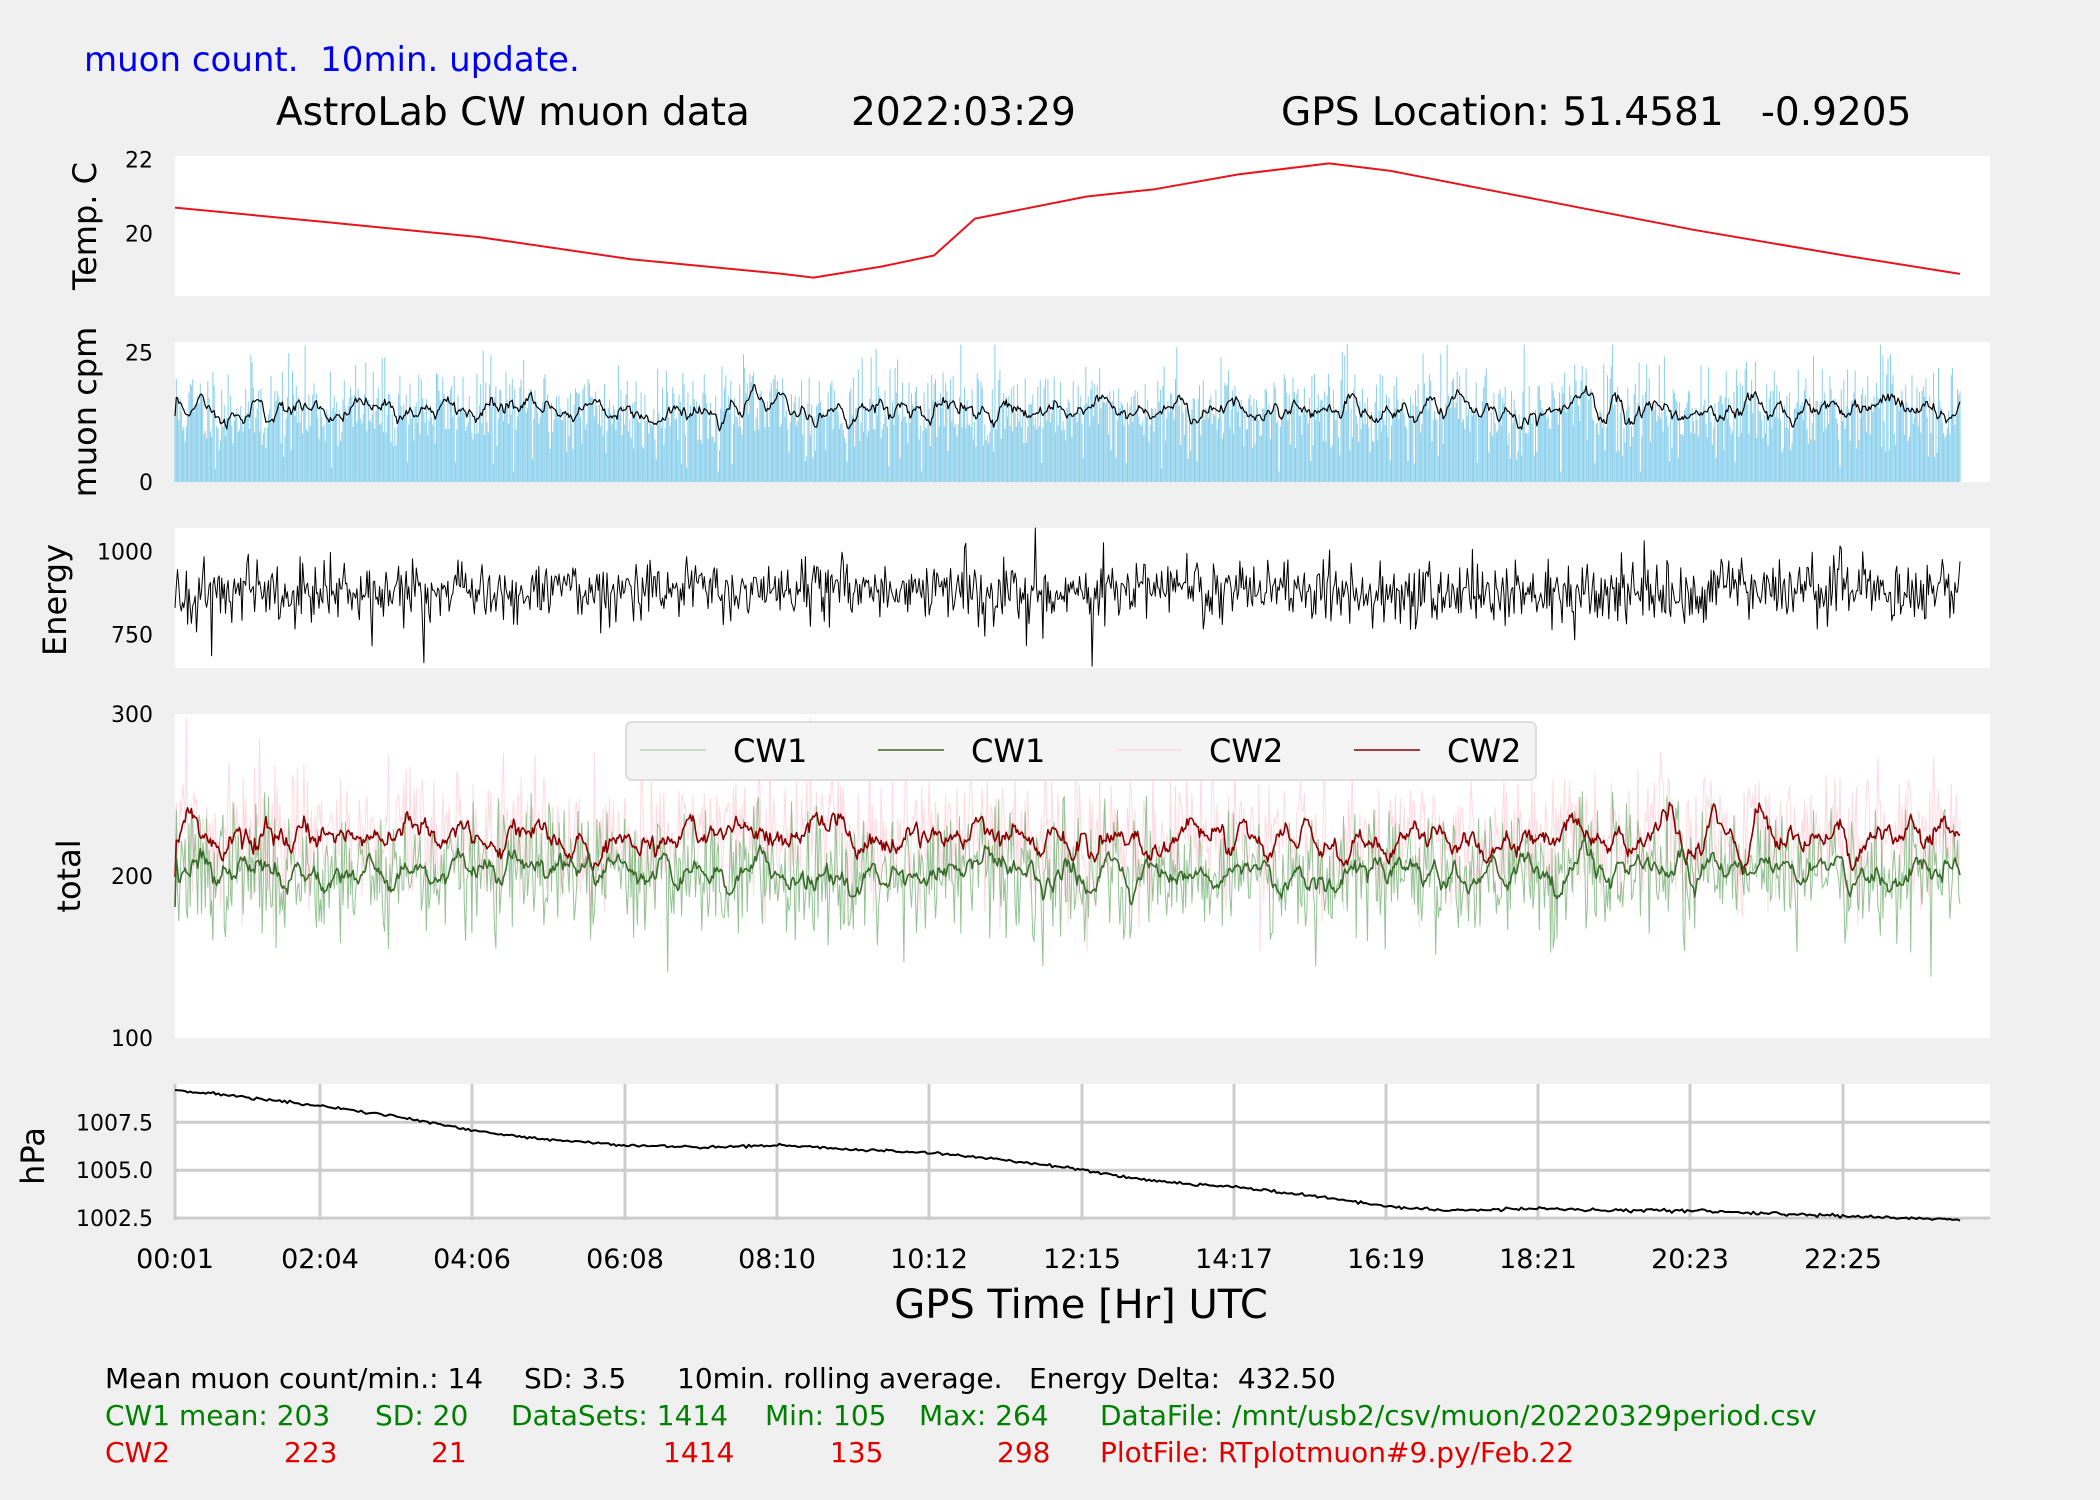  Describe the element at coordinates (332, 60) in the screenshot. I see `chart-subtitle: muon count. 10min. update.` at that location.